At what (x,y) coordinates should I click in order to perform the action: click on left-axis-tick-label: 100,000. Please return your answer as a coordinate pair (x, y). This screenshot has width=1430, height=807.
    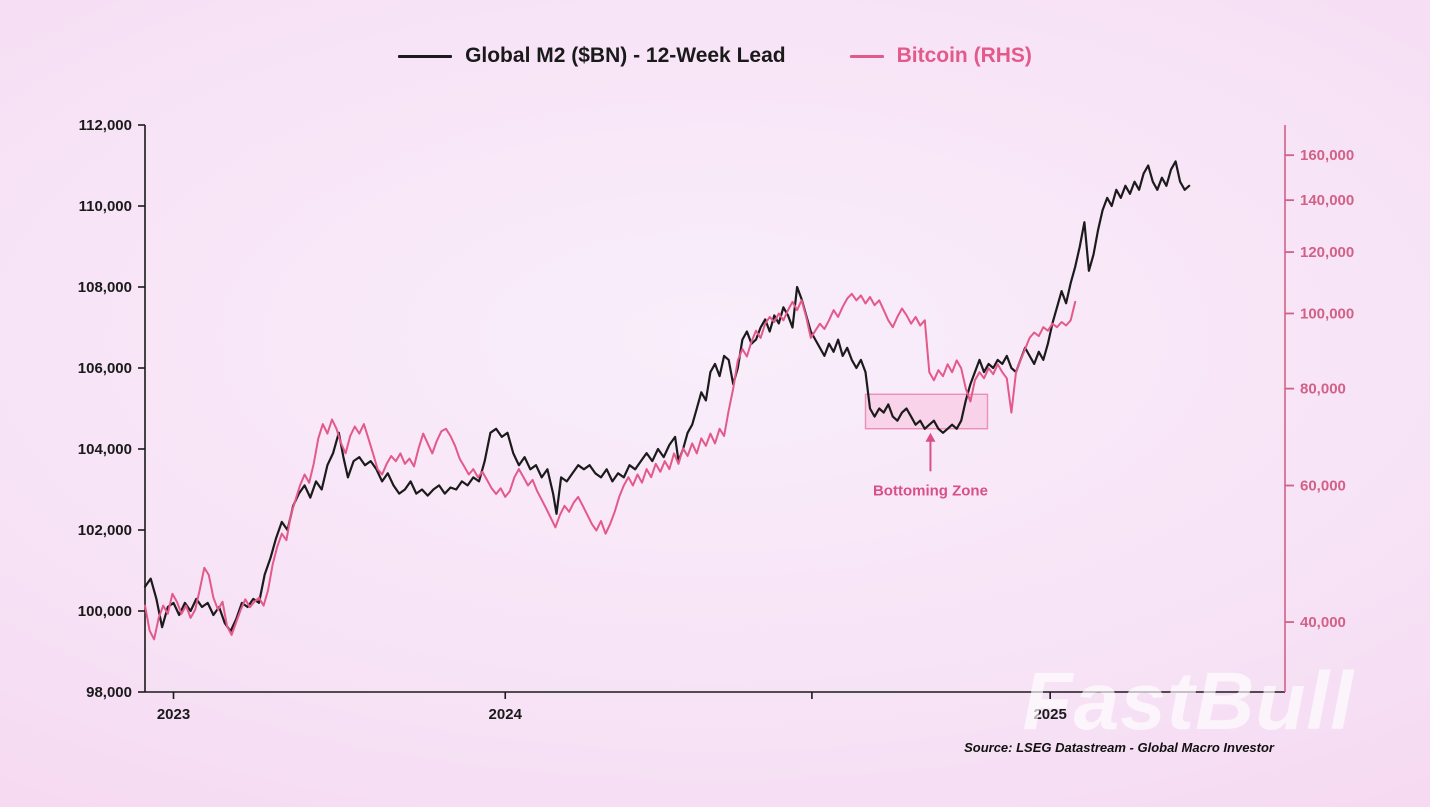
    Looking at the image, I should click on (105, 611).